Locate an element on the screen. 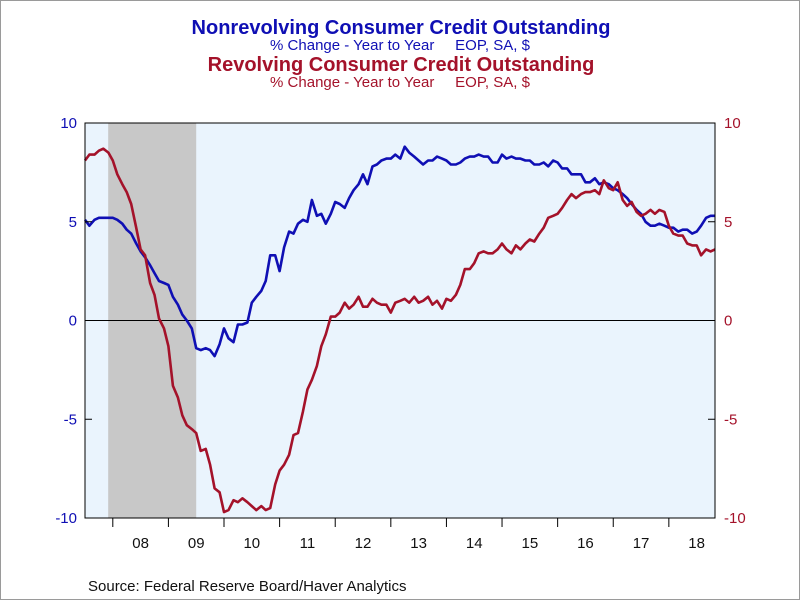 The height and width of the screenshot is (600, 800). subtitle-nonrevolving: % Change - Year to Year EOP, SA, $ is located at coordinates (400, 45).